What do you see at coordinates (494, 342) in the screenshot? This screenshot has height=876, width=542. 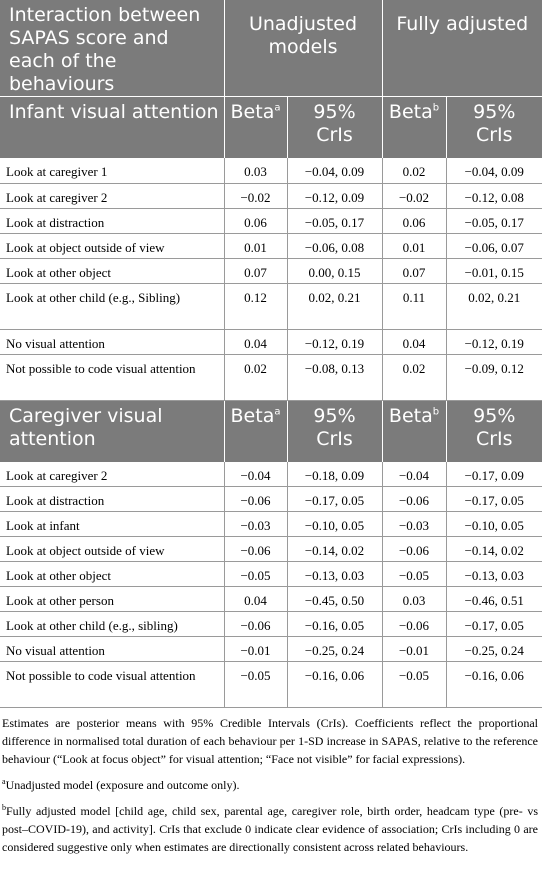 I see `cri-adjusted: −0.12, 0.19` at bounding box center [494, 342].